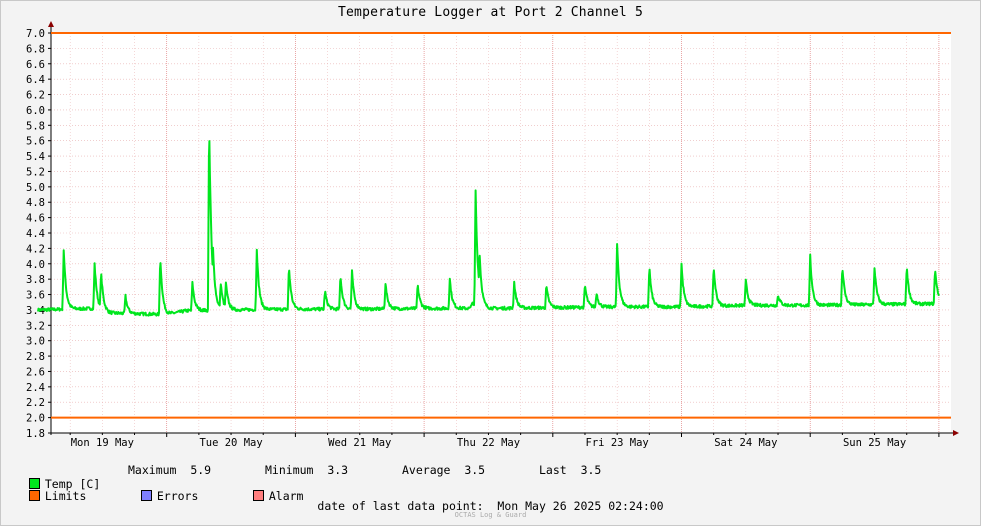 This screenshot has height=526, width=981. I want to click on legend-maximum: Maximum 5.9, so click(169, 470).